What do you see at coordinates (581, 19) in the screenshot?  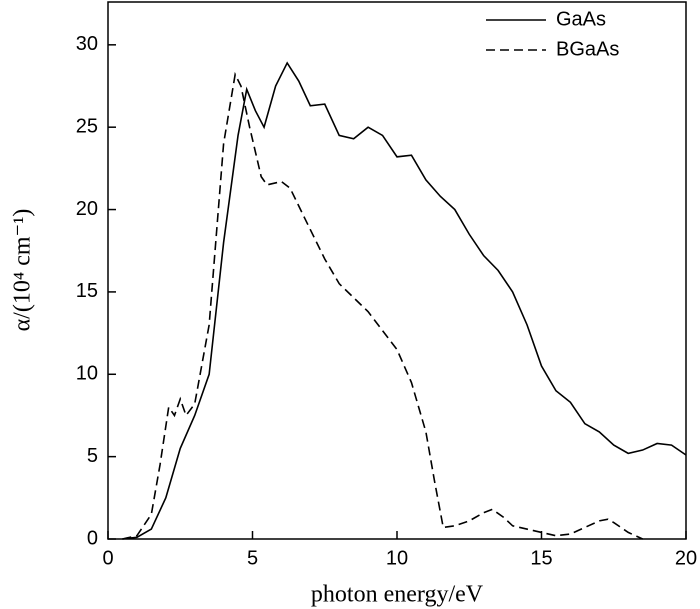 I see `legend-label: GaAs` at bounding box center [581, 19].